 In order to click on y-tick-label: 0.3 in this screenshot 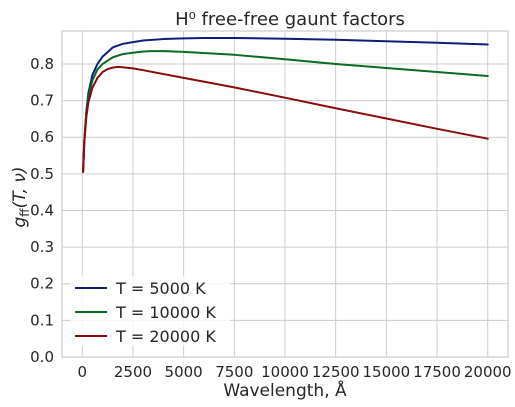, I will do `click(42, 247)`.